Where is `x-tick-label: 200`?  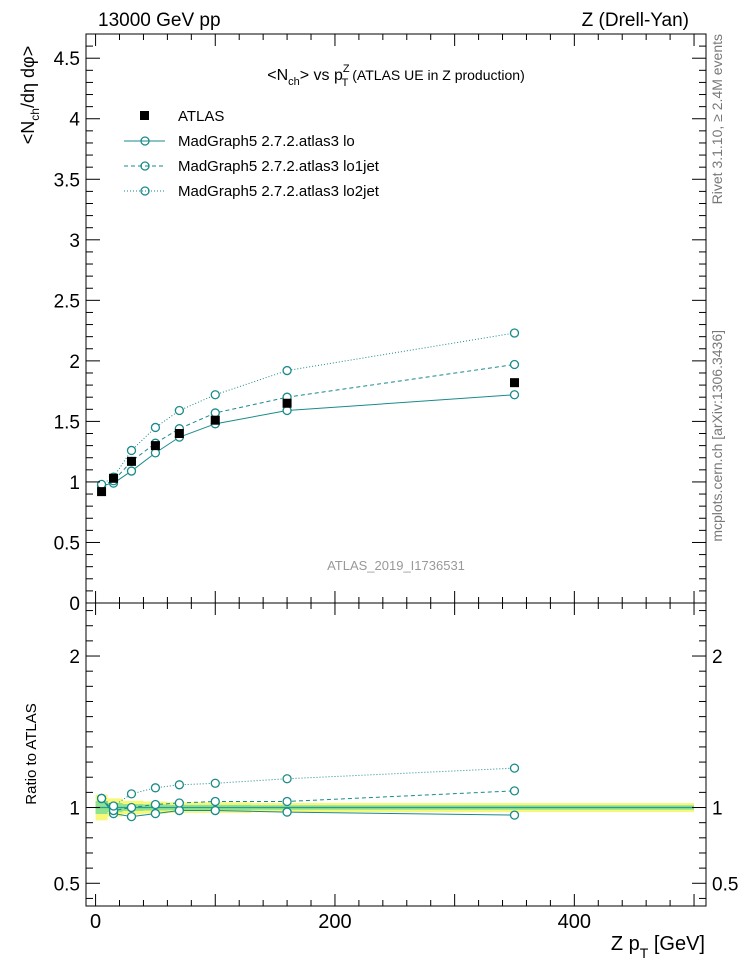 x-tick-label: 200 is located at coordinates (334, 922).